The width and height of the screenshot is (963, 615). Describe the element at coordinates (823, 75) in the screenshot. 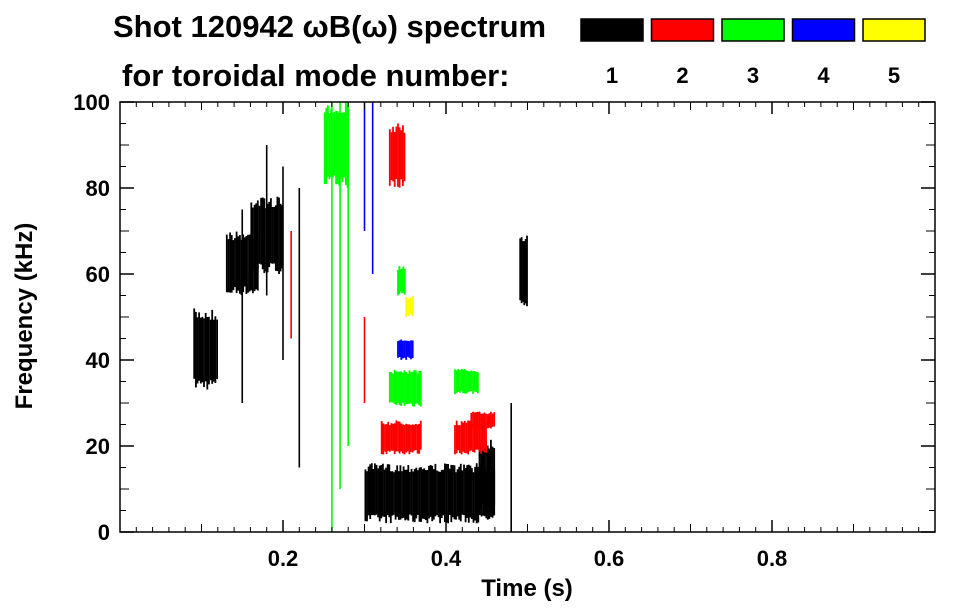

I see `legend-label: 4` at that location.